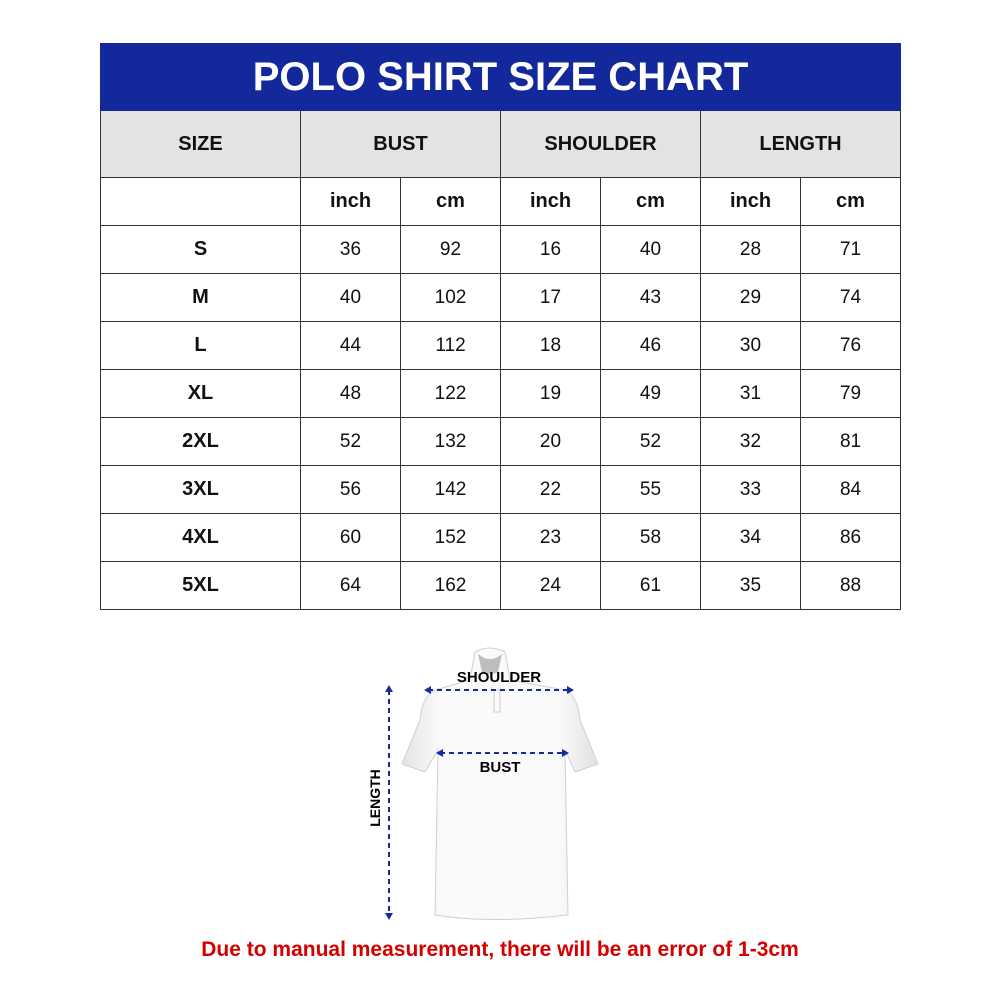  I want to click on table-row: XL 48 122 19 49 31 79, so click(501, 393).